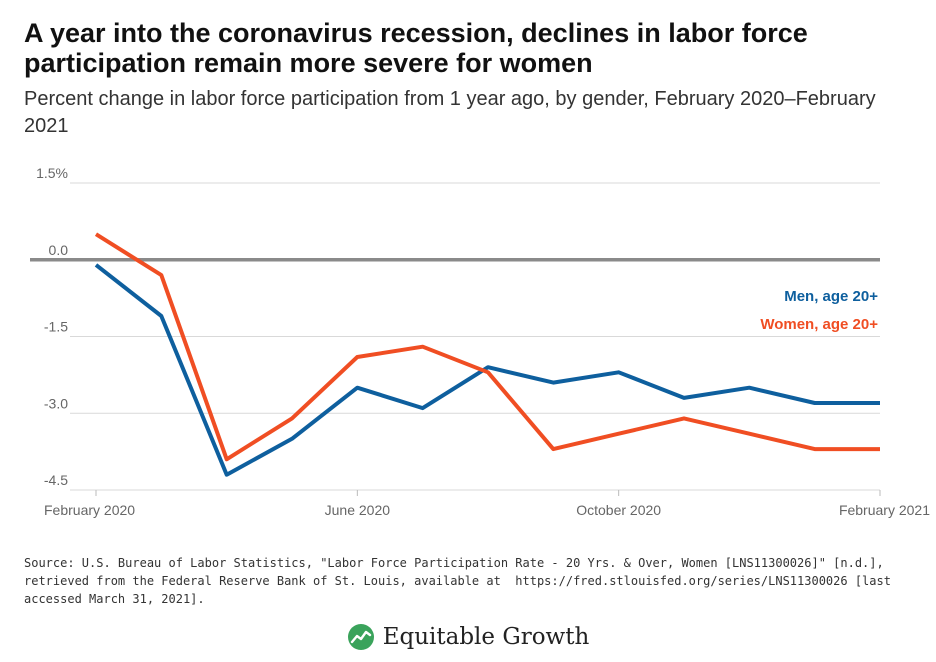 This screenshot has width=936, height=662. What do you see at coordinates (618, 510) in the screenshot?
I see `x-tick-label: October 2020` at bounding box center [618, 510].